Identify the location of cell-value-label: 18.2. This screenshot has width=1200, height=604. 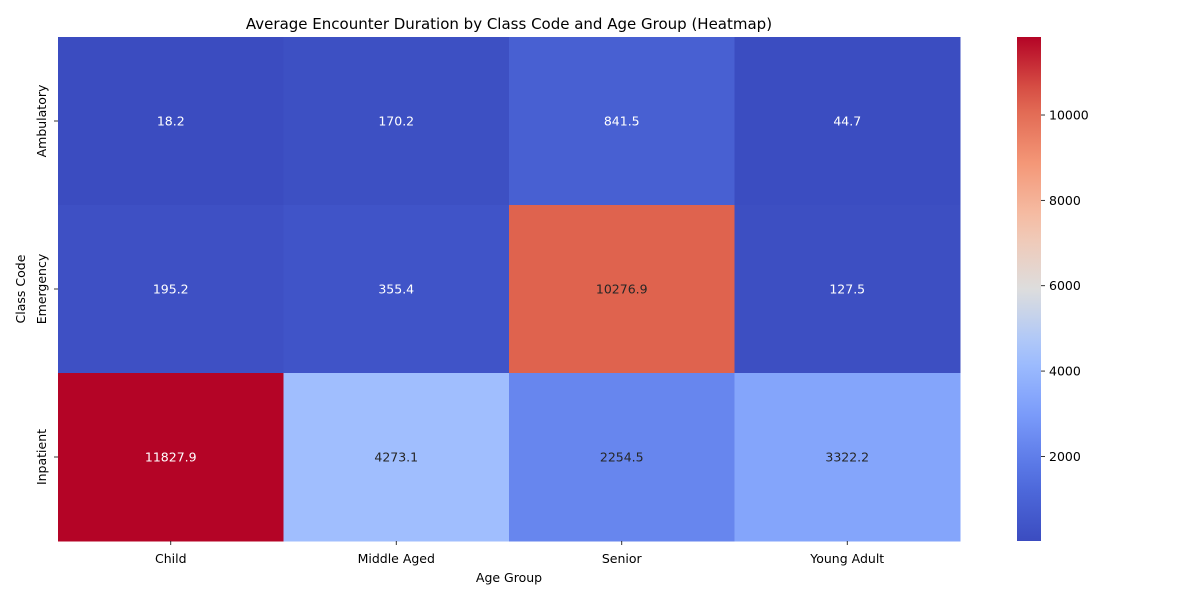
(171, 121).